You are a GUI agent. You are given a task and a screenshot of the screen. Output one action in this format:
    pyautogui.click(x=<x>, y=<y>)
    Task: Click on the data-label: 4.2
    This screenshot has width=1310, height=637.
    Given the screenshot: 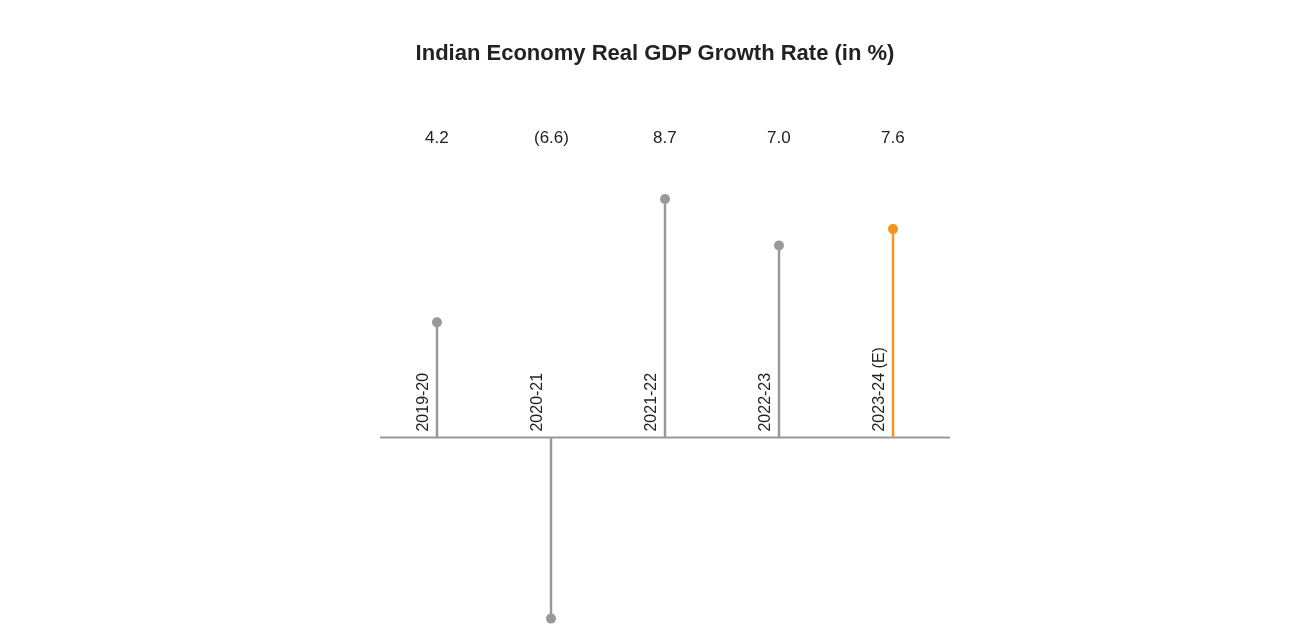 What is the action you would take?
    pyautogui.click(x=437, y=137)
    